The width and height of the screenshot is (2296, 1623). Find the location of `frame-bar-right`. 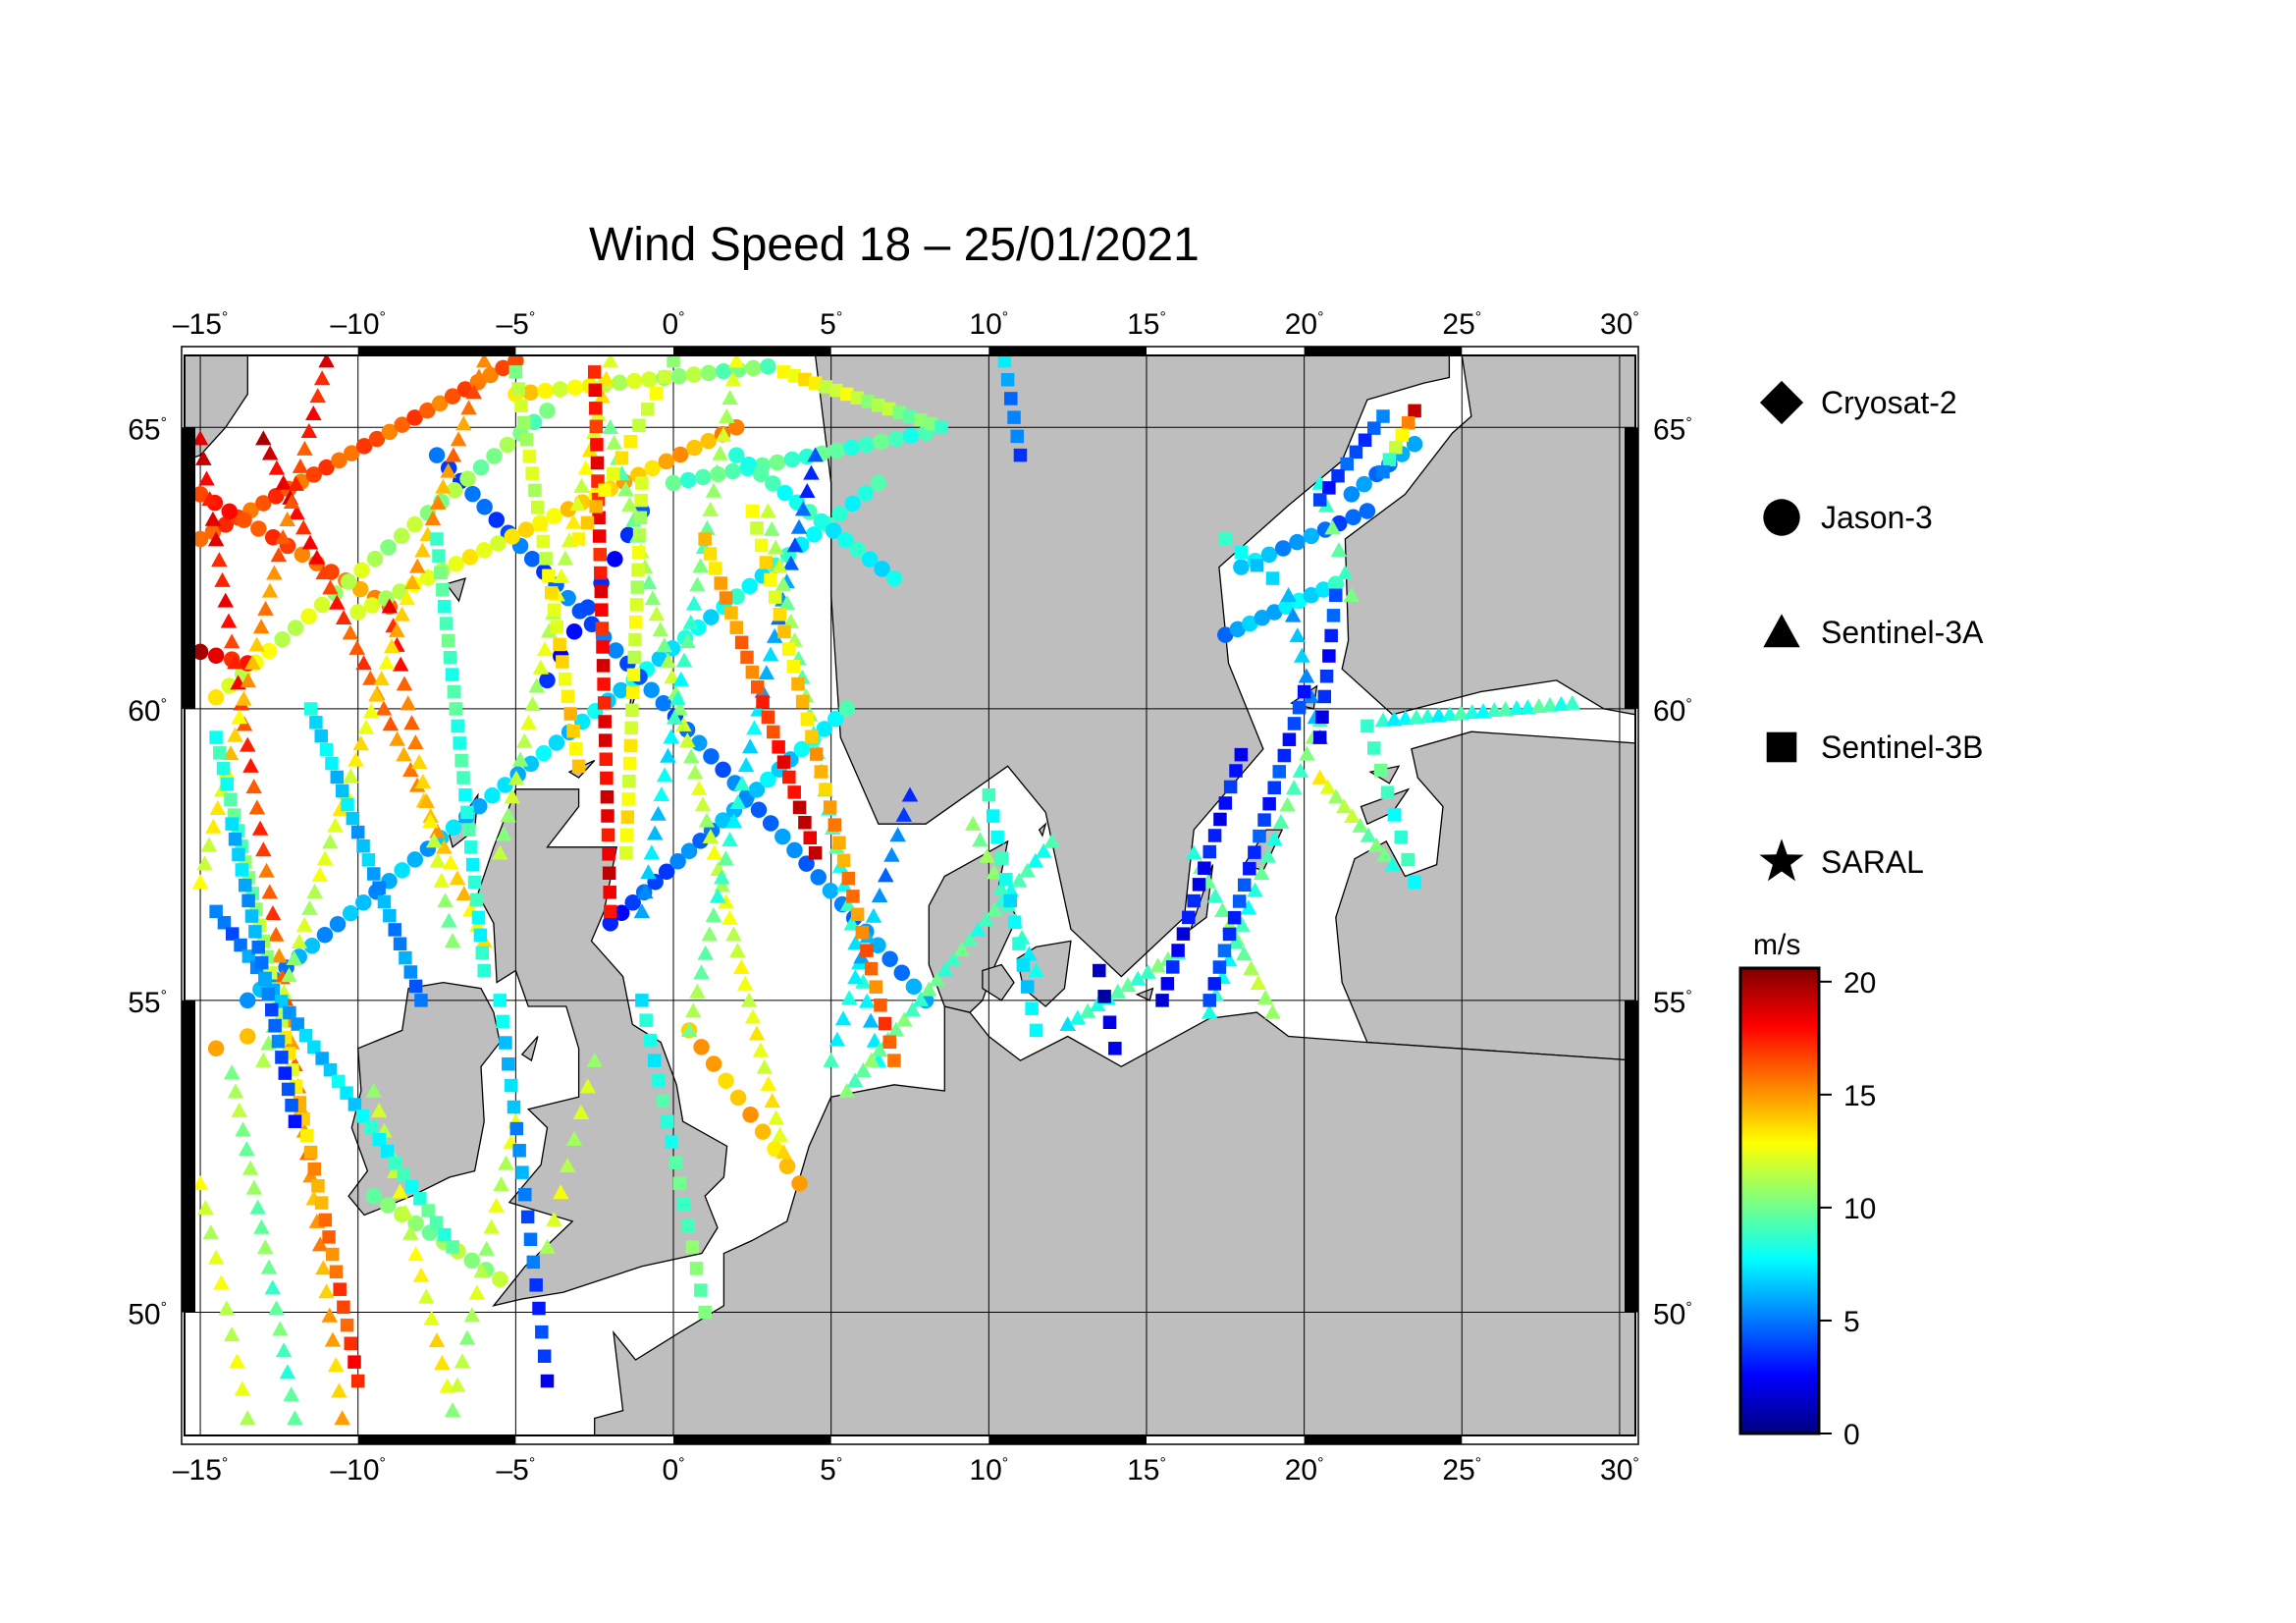

frame-bar-right is located at coordinates (1631, 1156).